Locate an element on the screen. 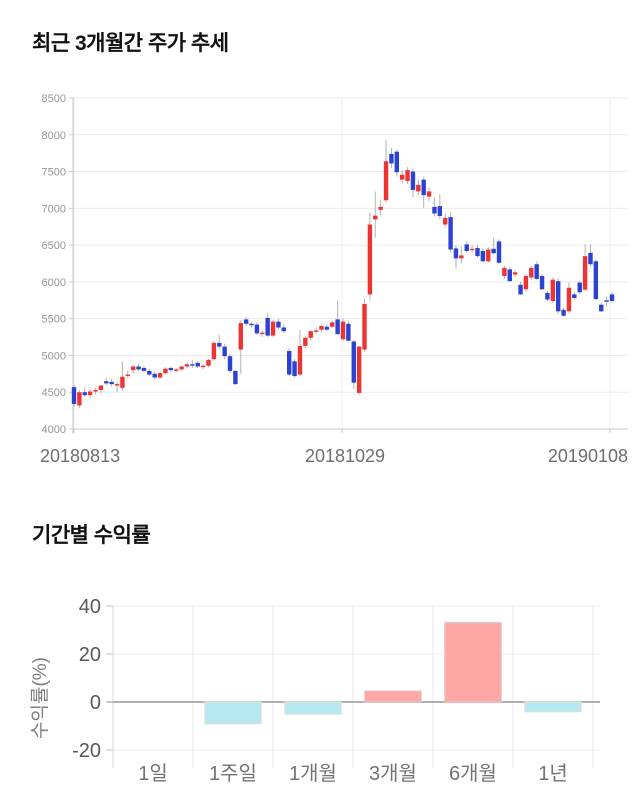  returns-category-label: 3개월 is located at coordinates (393, 773).